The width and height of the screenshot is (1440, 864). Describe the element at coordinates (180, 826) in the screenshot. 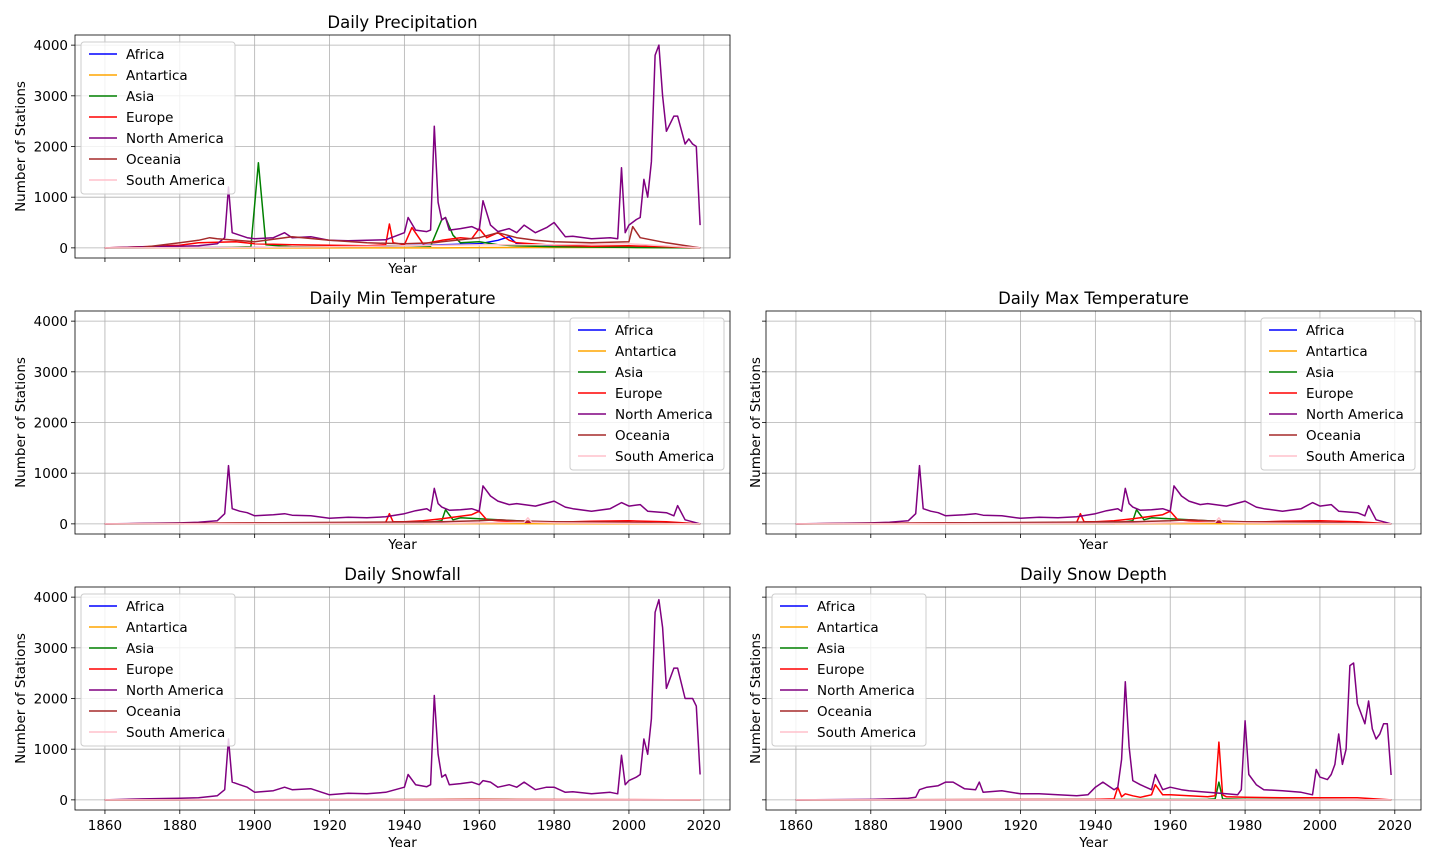

I see `x-tick-label: 1880` at that location.